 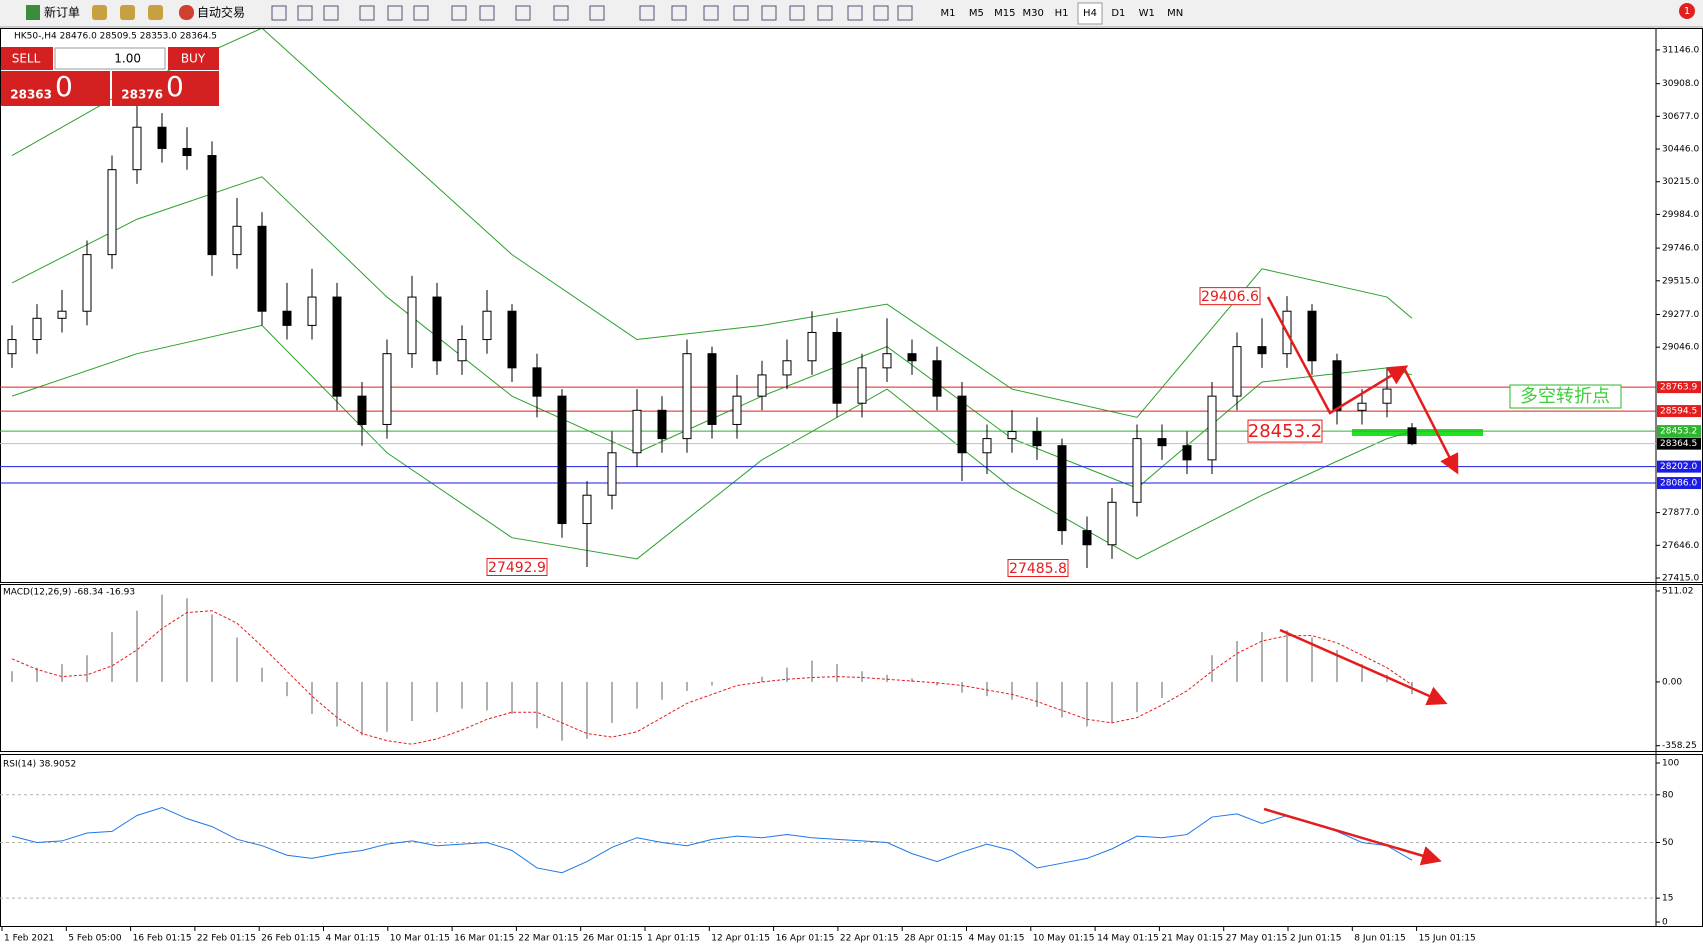 I want to click on price-level-label: 28763.9, so click(x=1678, y=388).